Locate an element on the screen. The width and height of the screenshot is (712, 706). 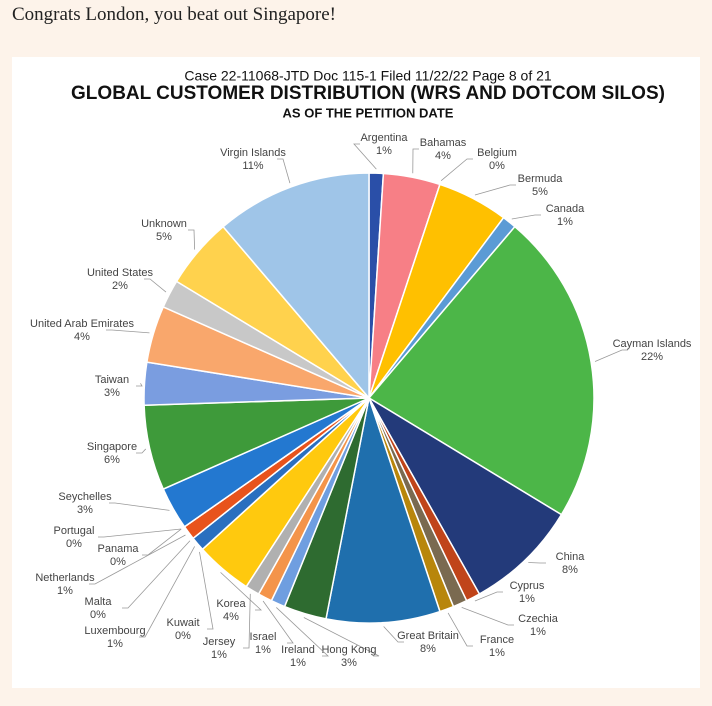
slice-label: Ireland is located at coordinates (298, 650).